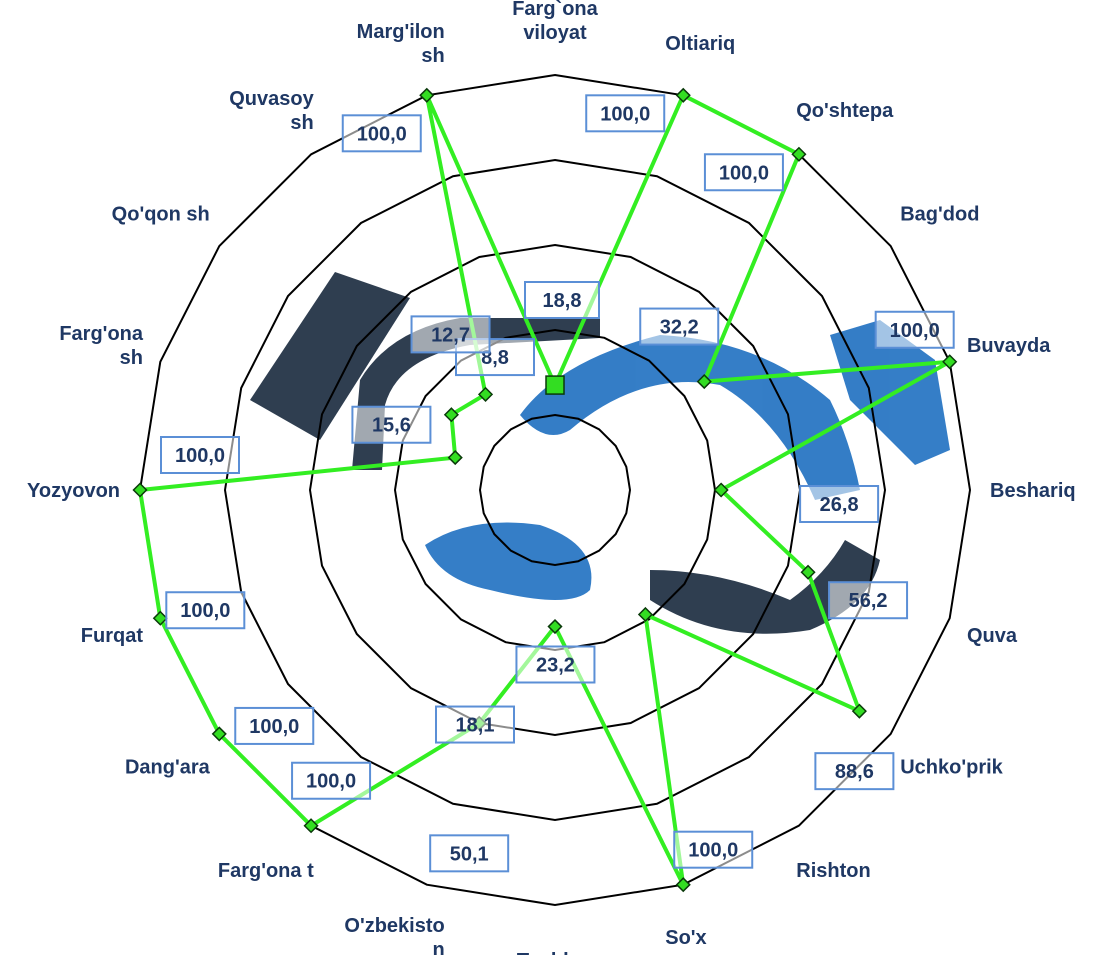 The height and width of the screenshot is (955, 1110). What do you see at coordinates (1033, 491) in the screenshot?
I see `category-label: Beshariq` at bounding box center [1033, 491].